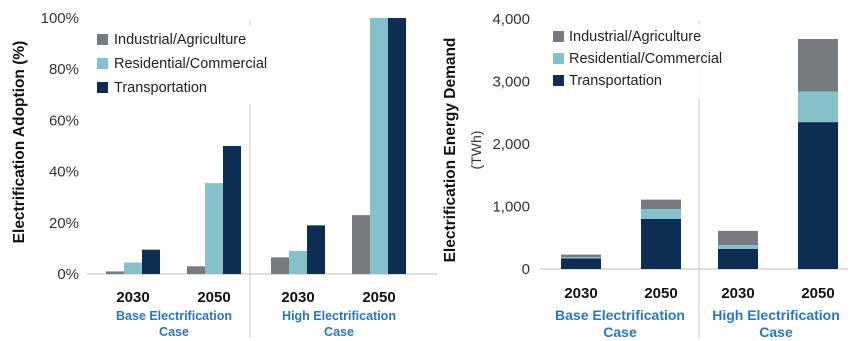 The image size is (851, 341). What do you see at coordinates (60, 18) in the screenshot?
I see `adoption-y-tick-label: 100%` at bounding box center [60, 18].